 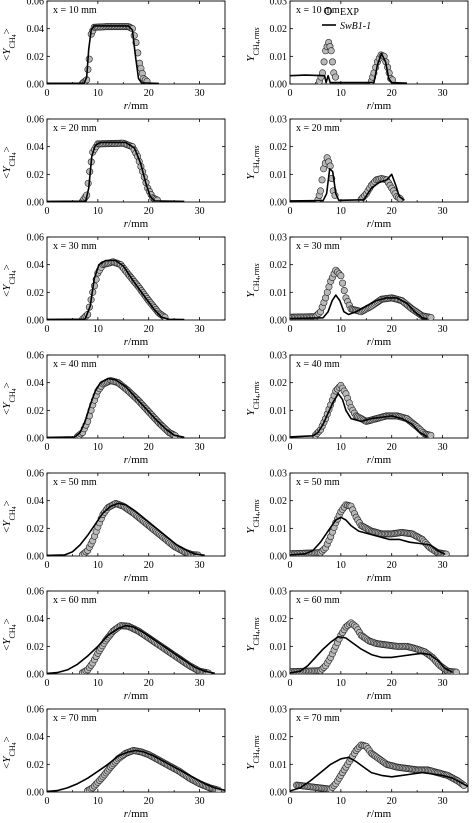 What do you see at coordinates (279, 765) in the screenshot?
I see `y-tick-label: 0.01` at bounding box center [279, 765].